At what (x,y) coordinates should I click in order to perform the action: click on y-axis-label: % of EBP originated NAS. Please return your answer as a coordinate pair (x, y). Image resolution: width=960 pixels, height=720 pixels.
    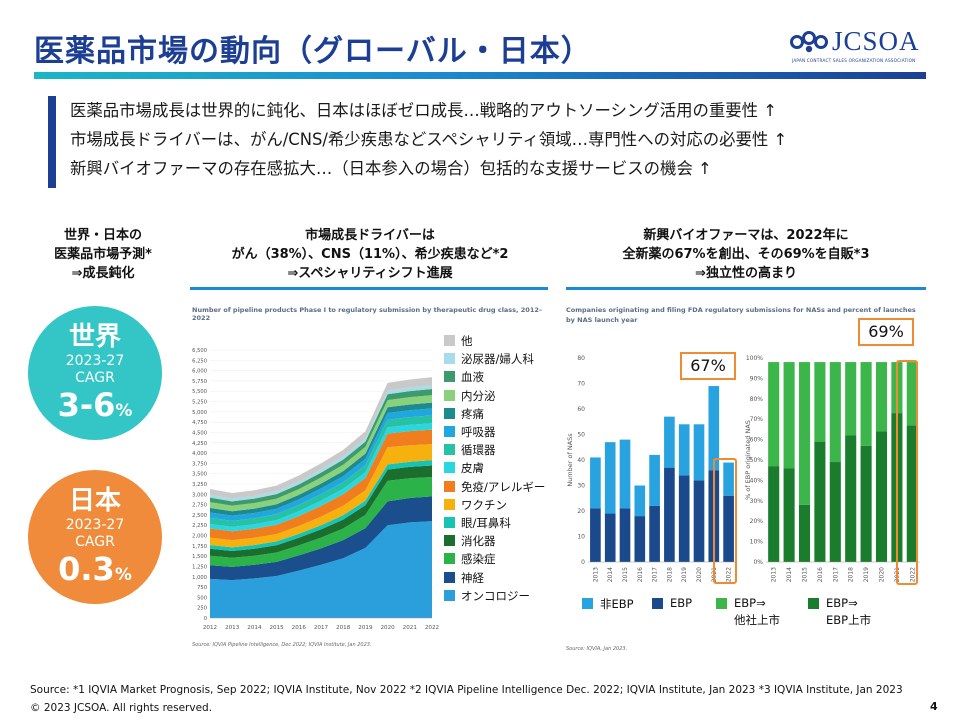
    Looking at the image, I should click on (748, 460).